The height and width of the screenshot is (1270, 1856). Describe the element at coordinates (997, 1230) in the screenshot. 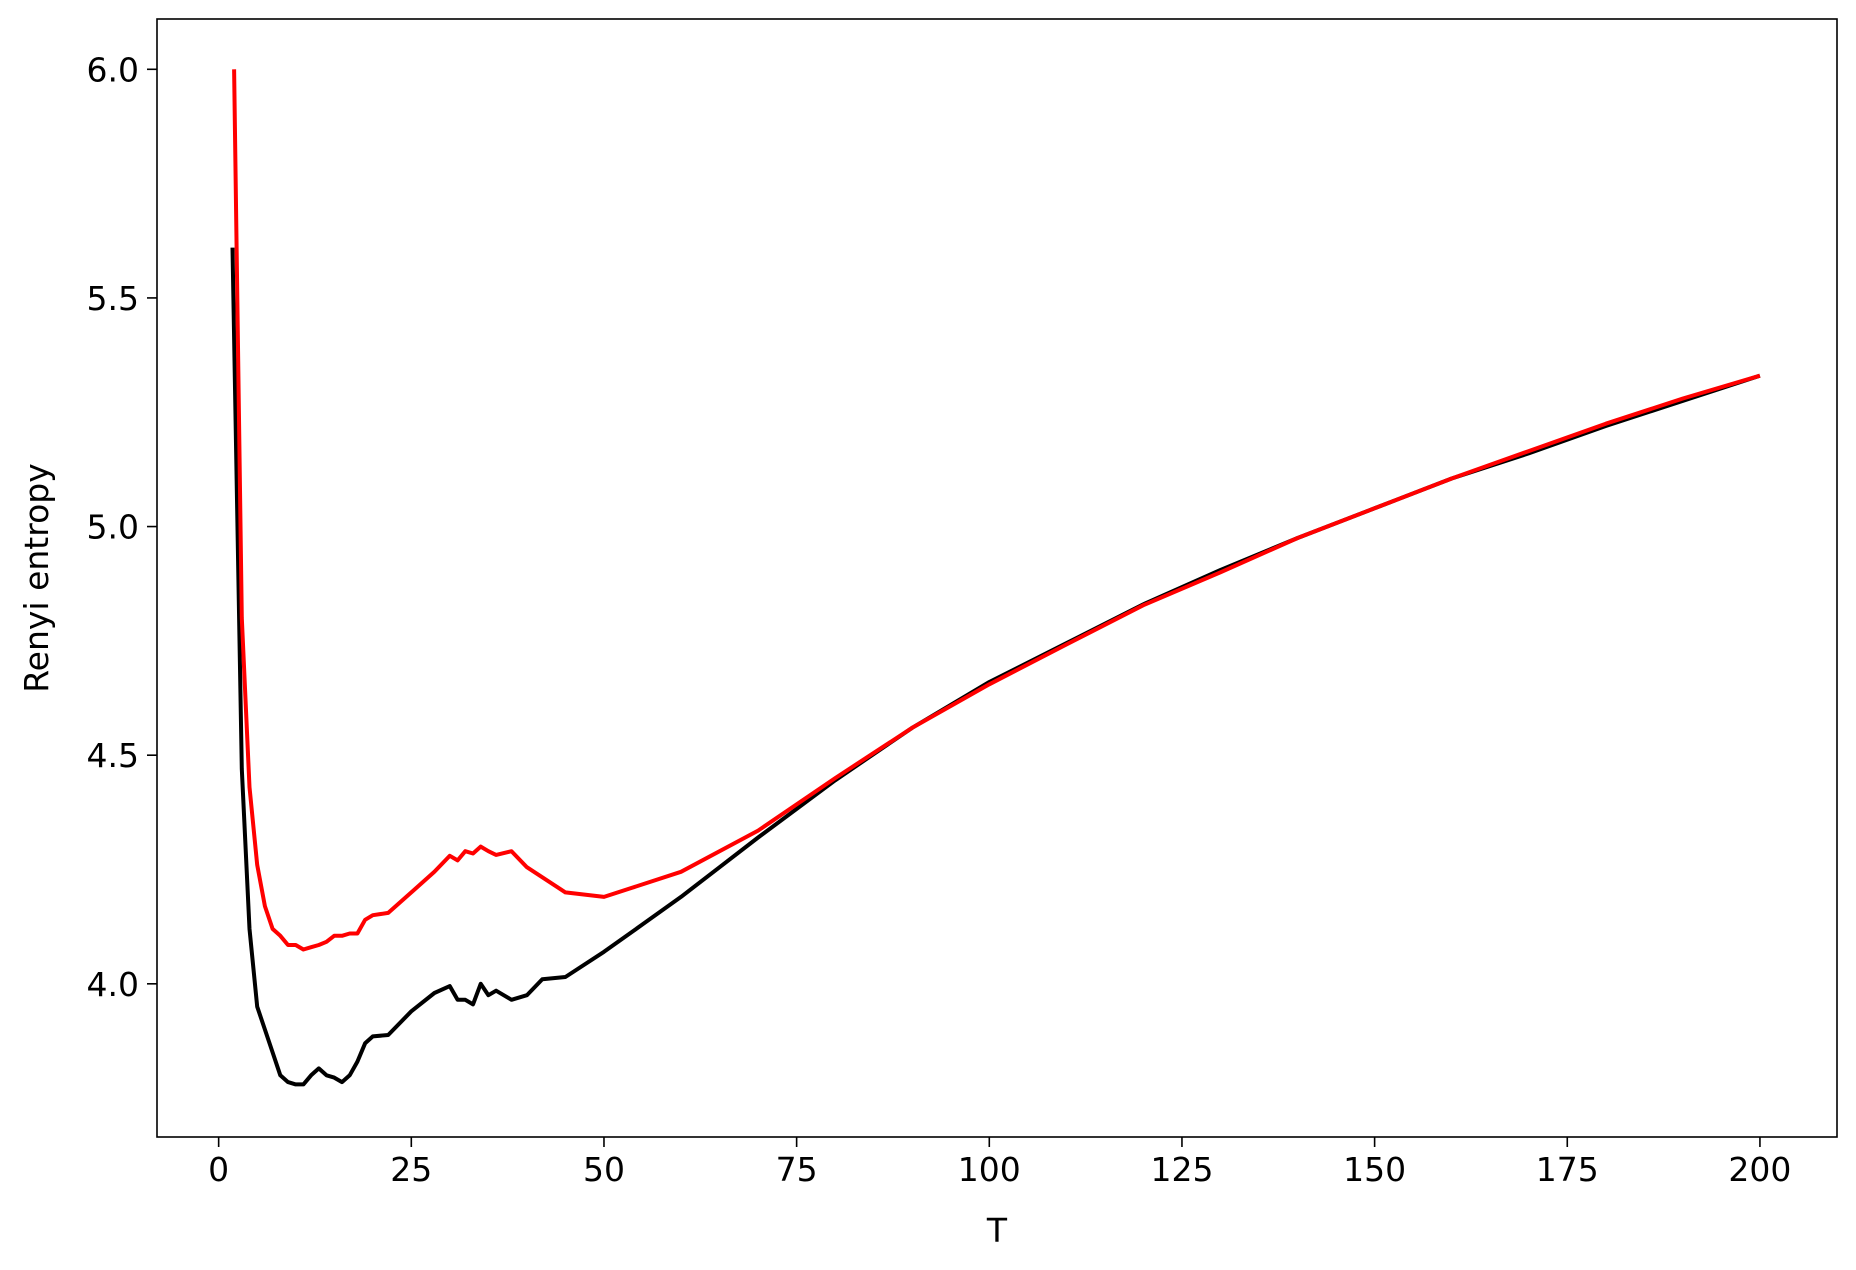

I see `x-axis-label: T` at that location.